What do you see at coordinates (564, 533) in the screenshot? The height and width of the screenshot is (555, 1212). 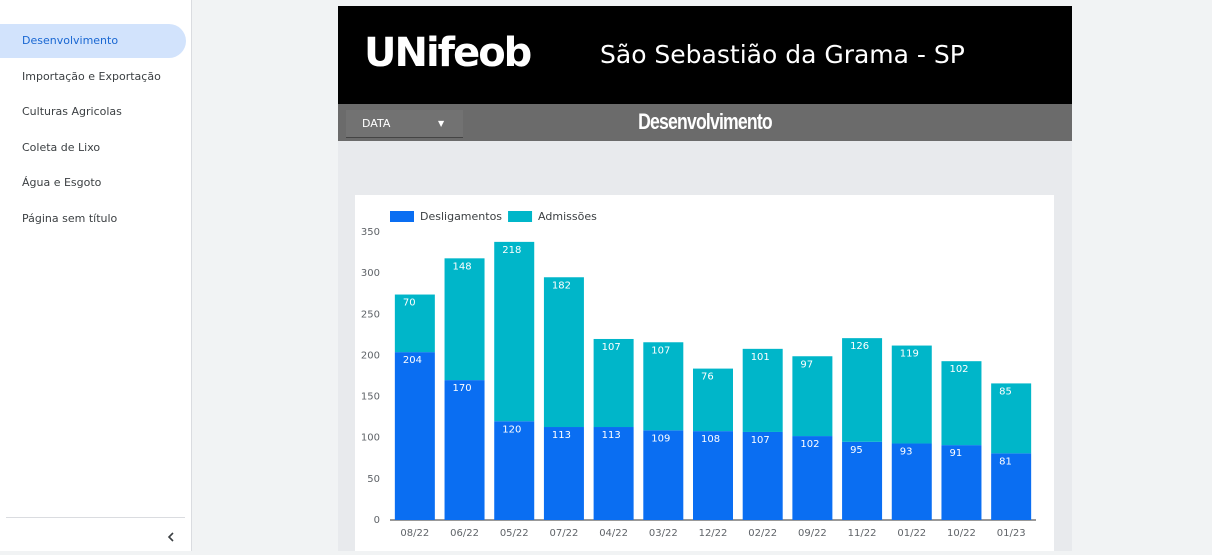 I see `x-tick-label: 07/22` at bounding box center [564, 533].